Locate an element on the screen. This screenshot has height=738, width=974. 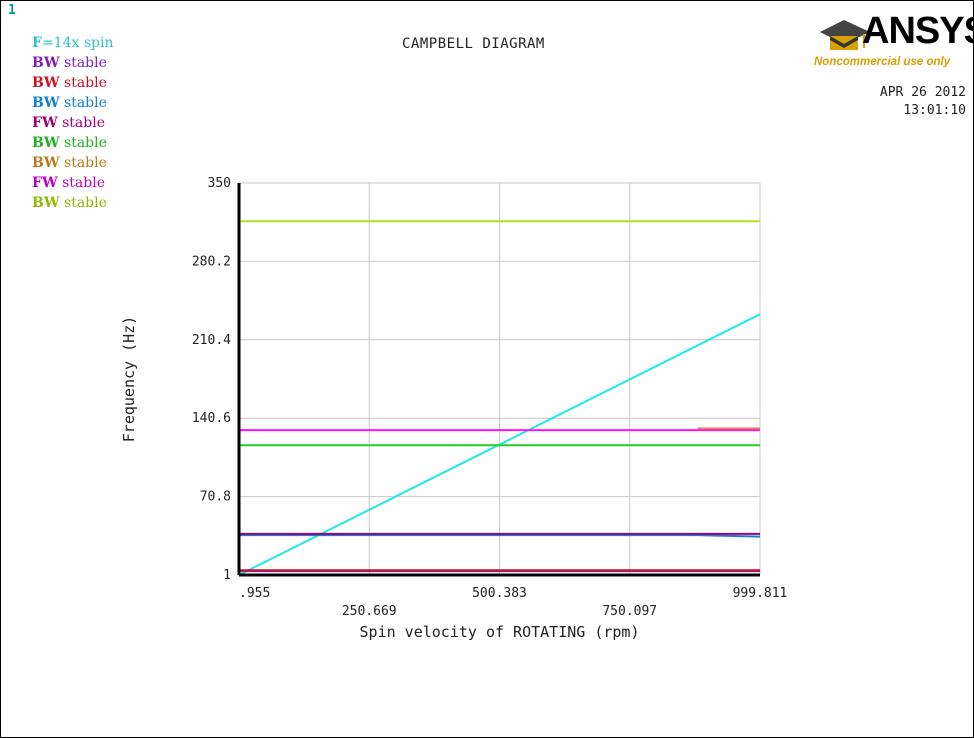
y-tick-label: 140.6 is located at coordinates (211, 418).